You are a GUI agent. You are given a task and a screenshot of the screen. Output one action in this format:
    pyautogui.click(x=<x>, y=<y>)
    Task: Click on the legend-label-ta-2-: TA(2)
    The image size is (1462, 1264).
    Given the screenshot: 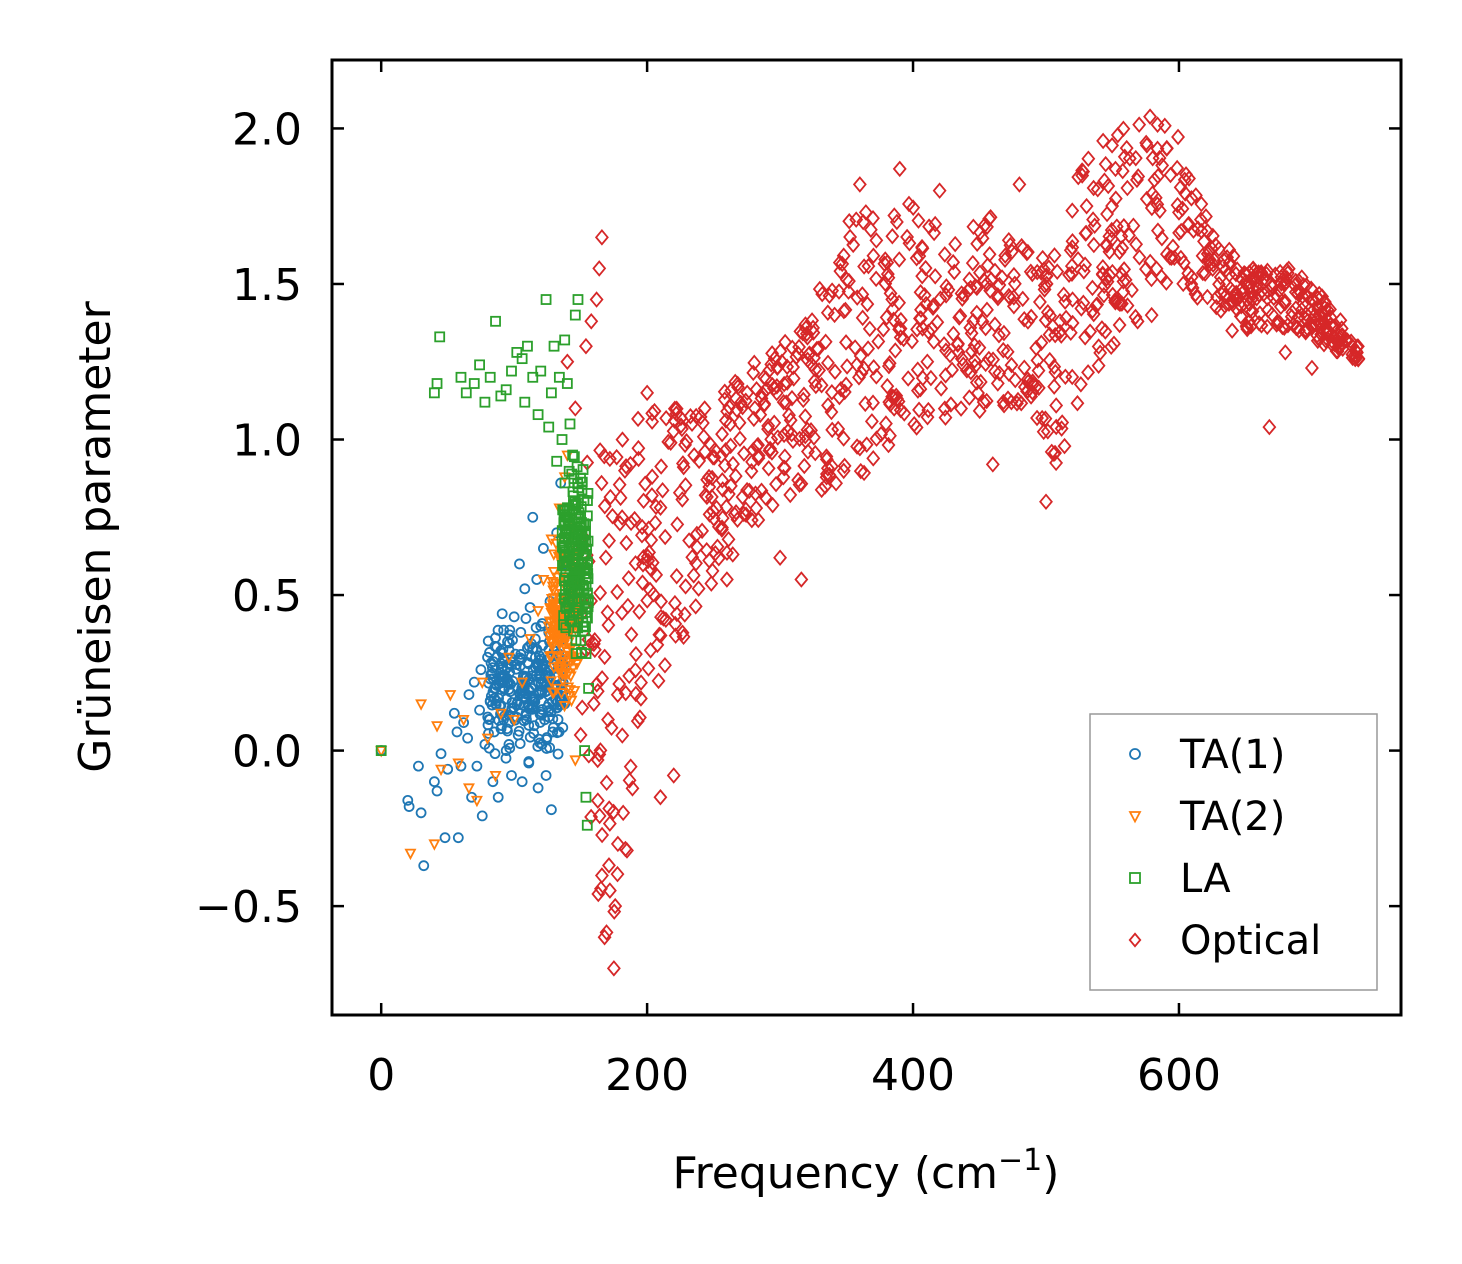 What is the action you would take?
    pyautogui.click(x=1232, y=817)
    